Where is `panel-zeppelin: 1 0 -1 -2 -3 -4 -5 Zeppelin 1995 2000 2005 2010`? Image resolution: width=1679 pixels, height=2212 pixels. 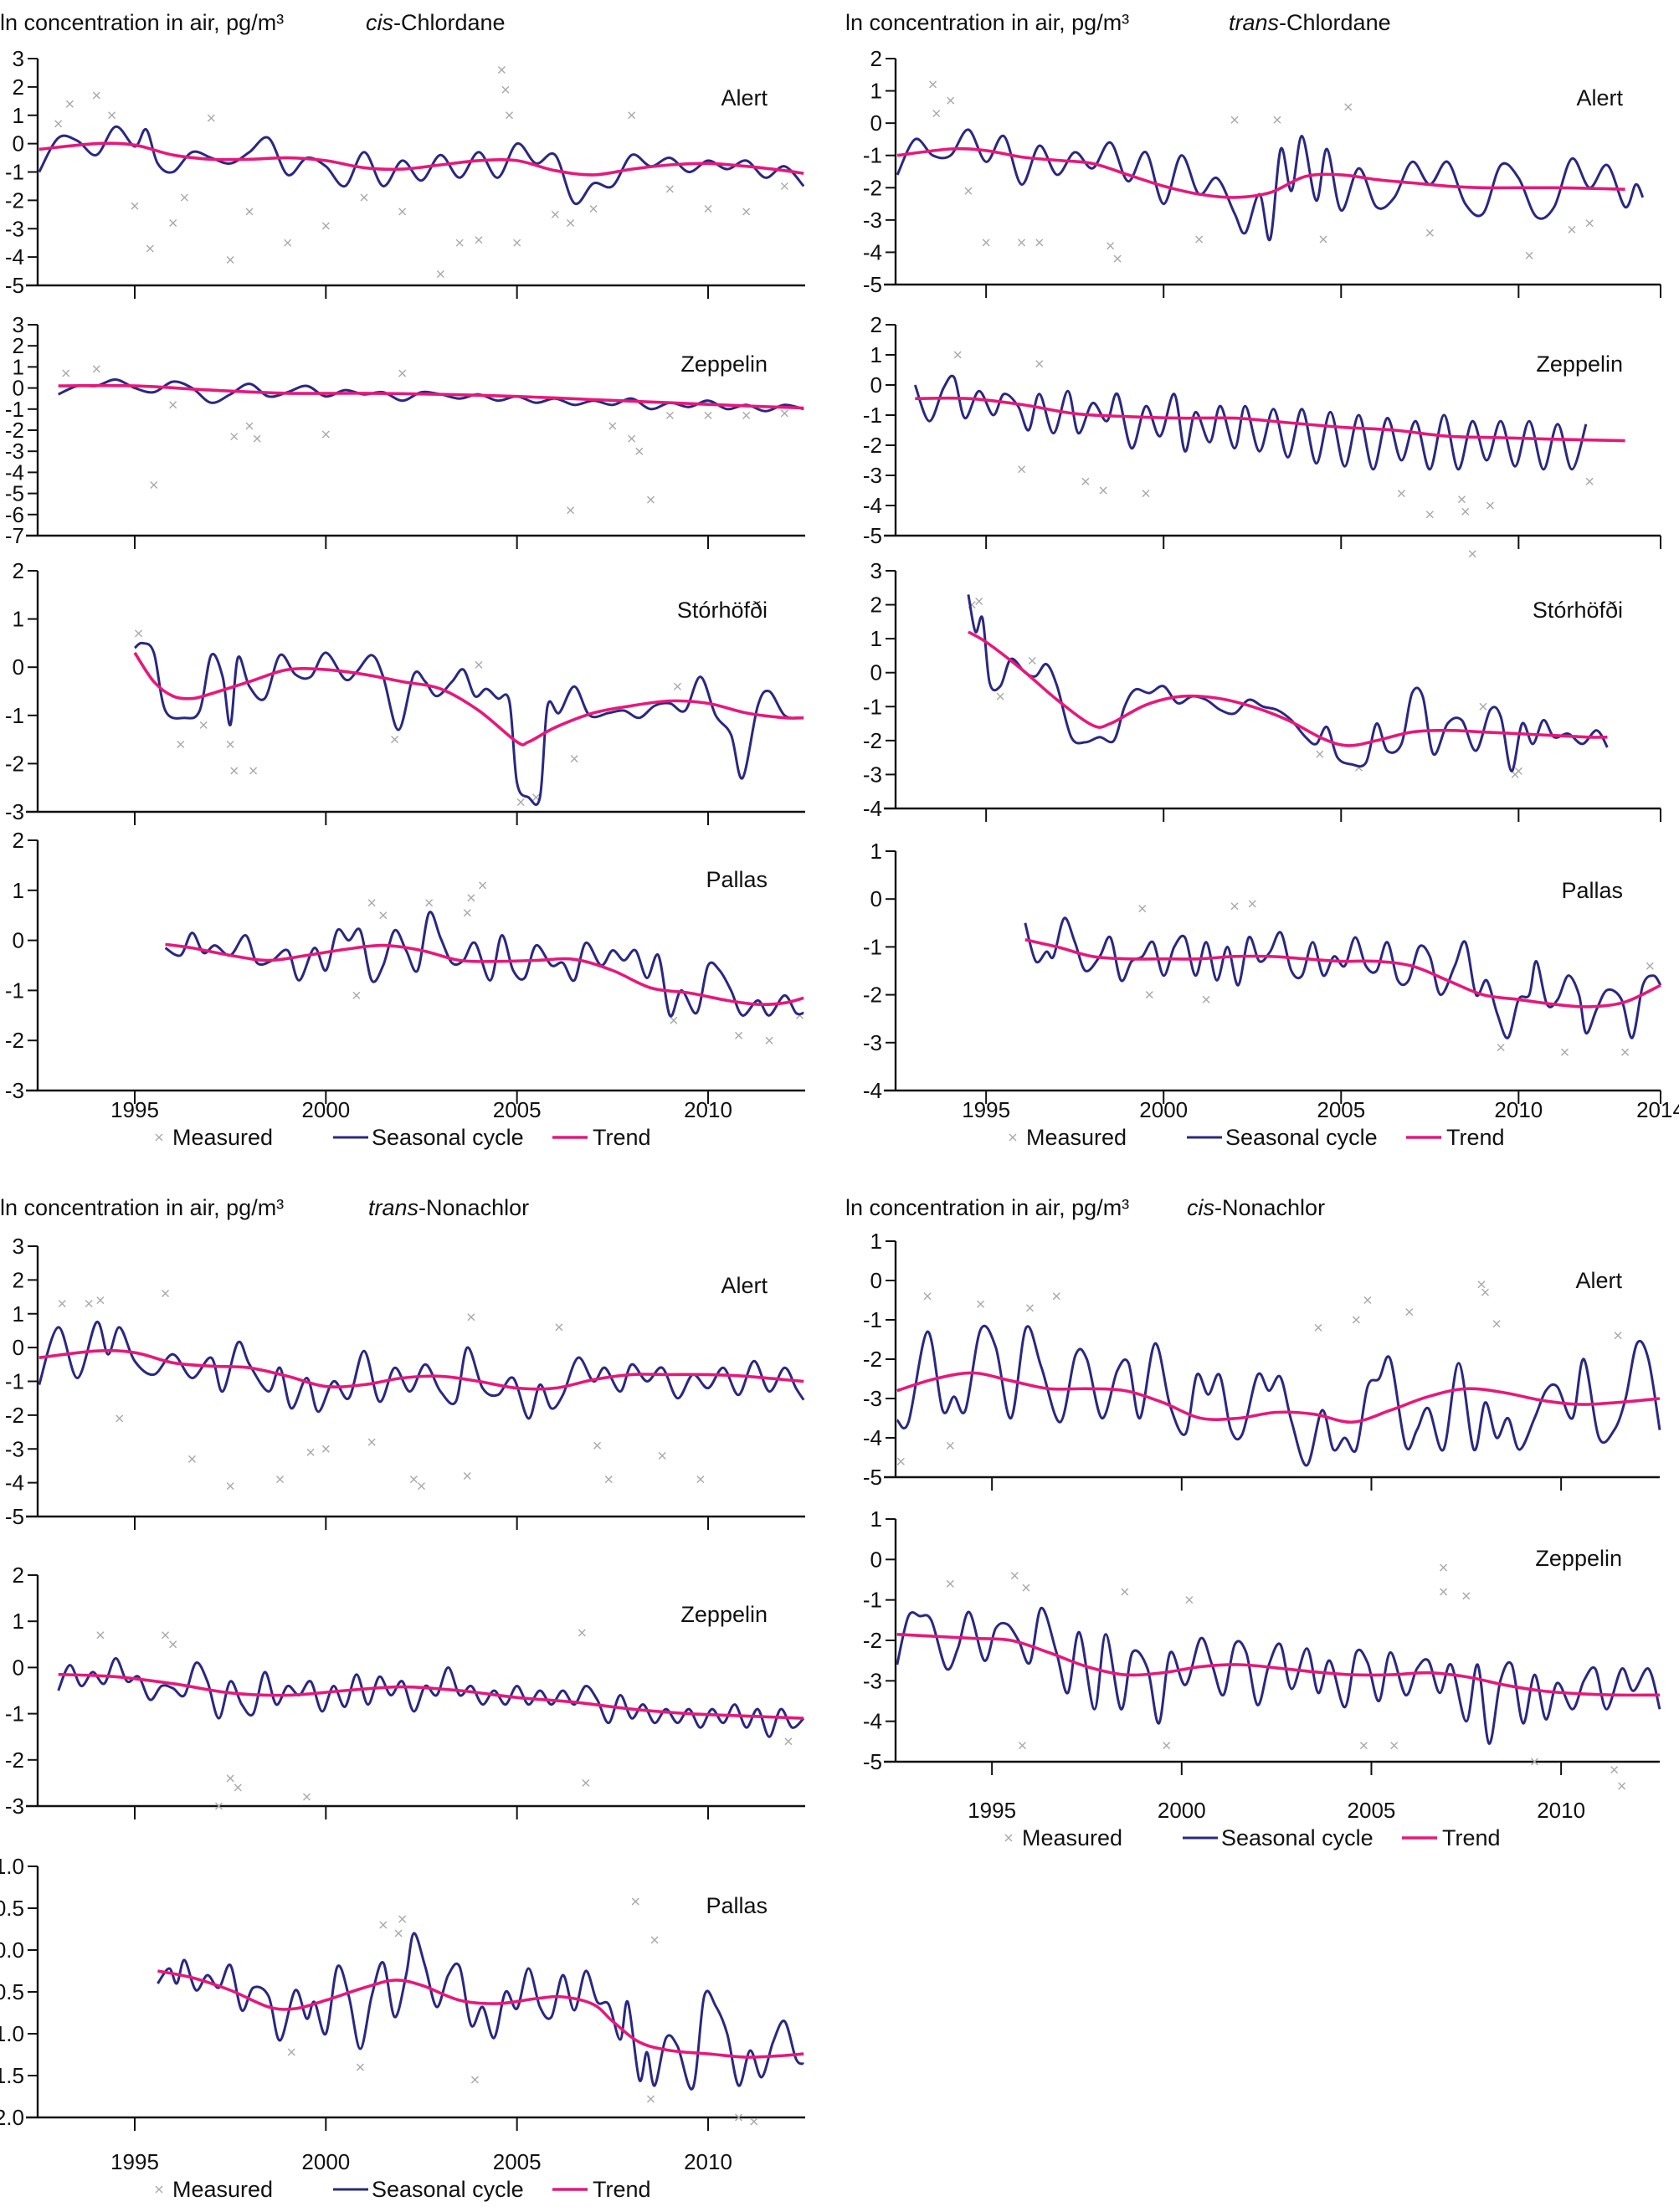
panel-zeppelin: 1 0 -1 -2 -3 -4 -5 Zeppelin 1995 2000 2005 2010 is located at coordinates (1262, 1664).